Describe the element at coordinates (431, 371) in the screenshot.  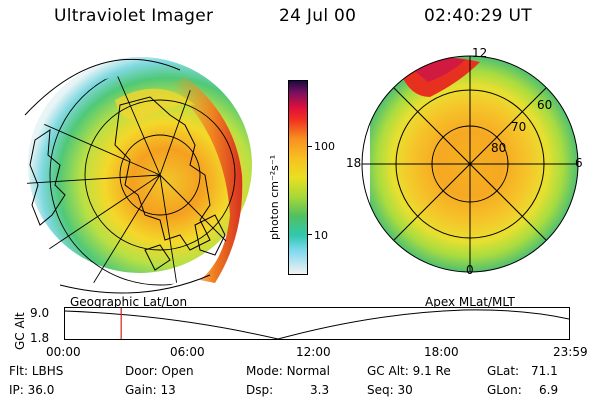
I see `gc-alt-value: 9.1 Re` at that location.